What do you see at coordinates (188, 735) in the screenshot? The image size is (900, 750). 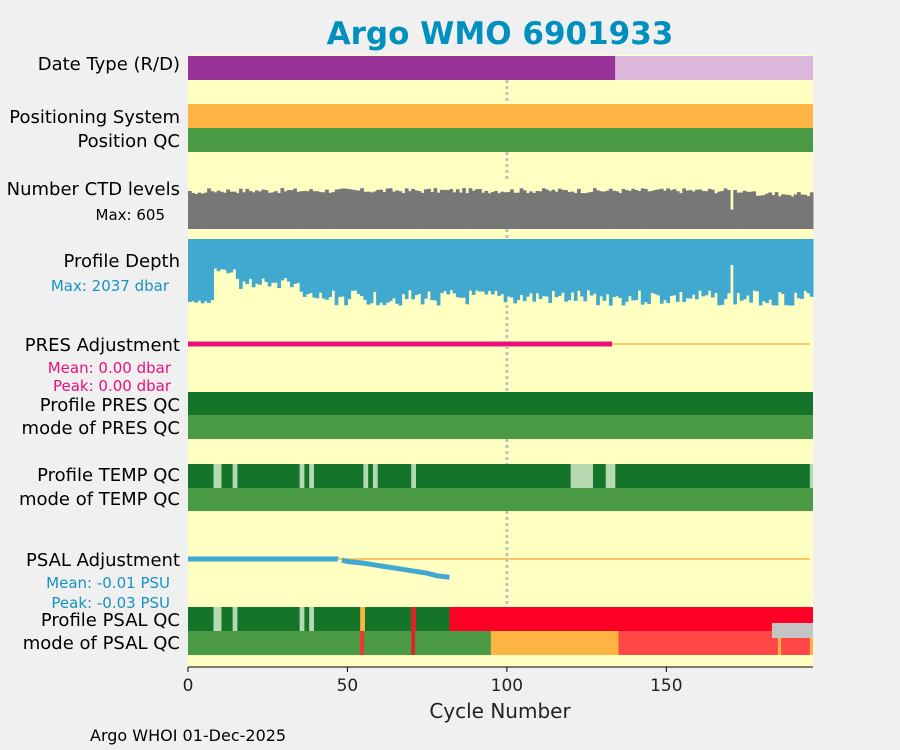 I see `footer-credit: Argo WHOI 01-Dec-2025` at bounding box center [188, 735].